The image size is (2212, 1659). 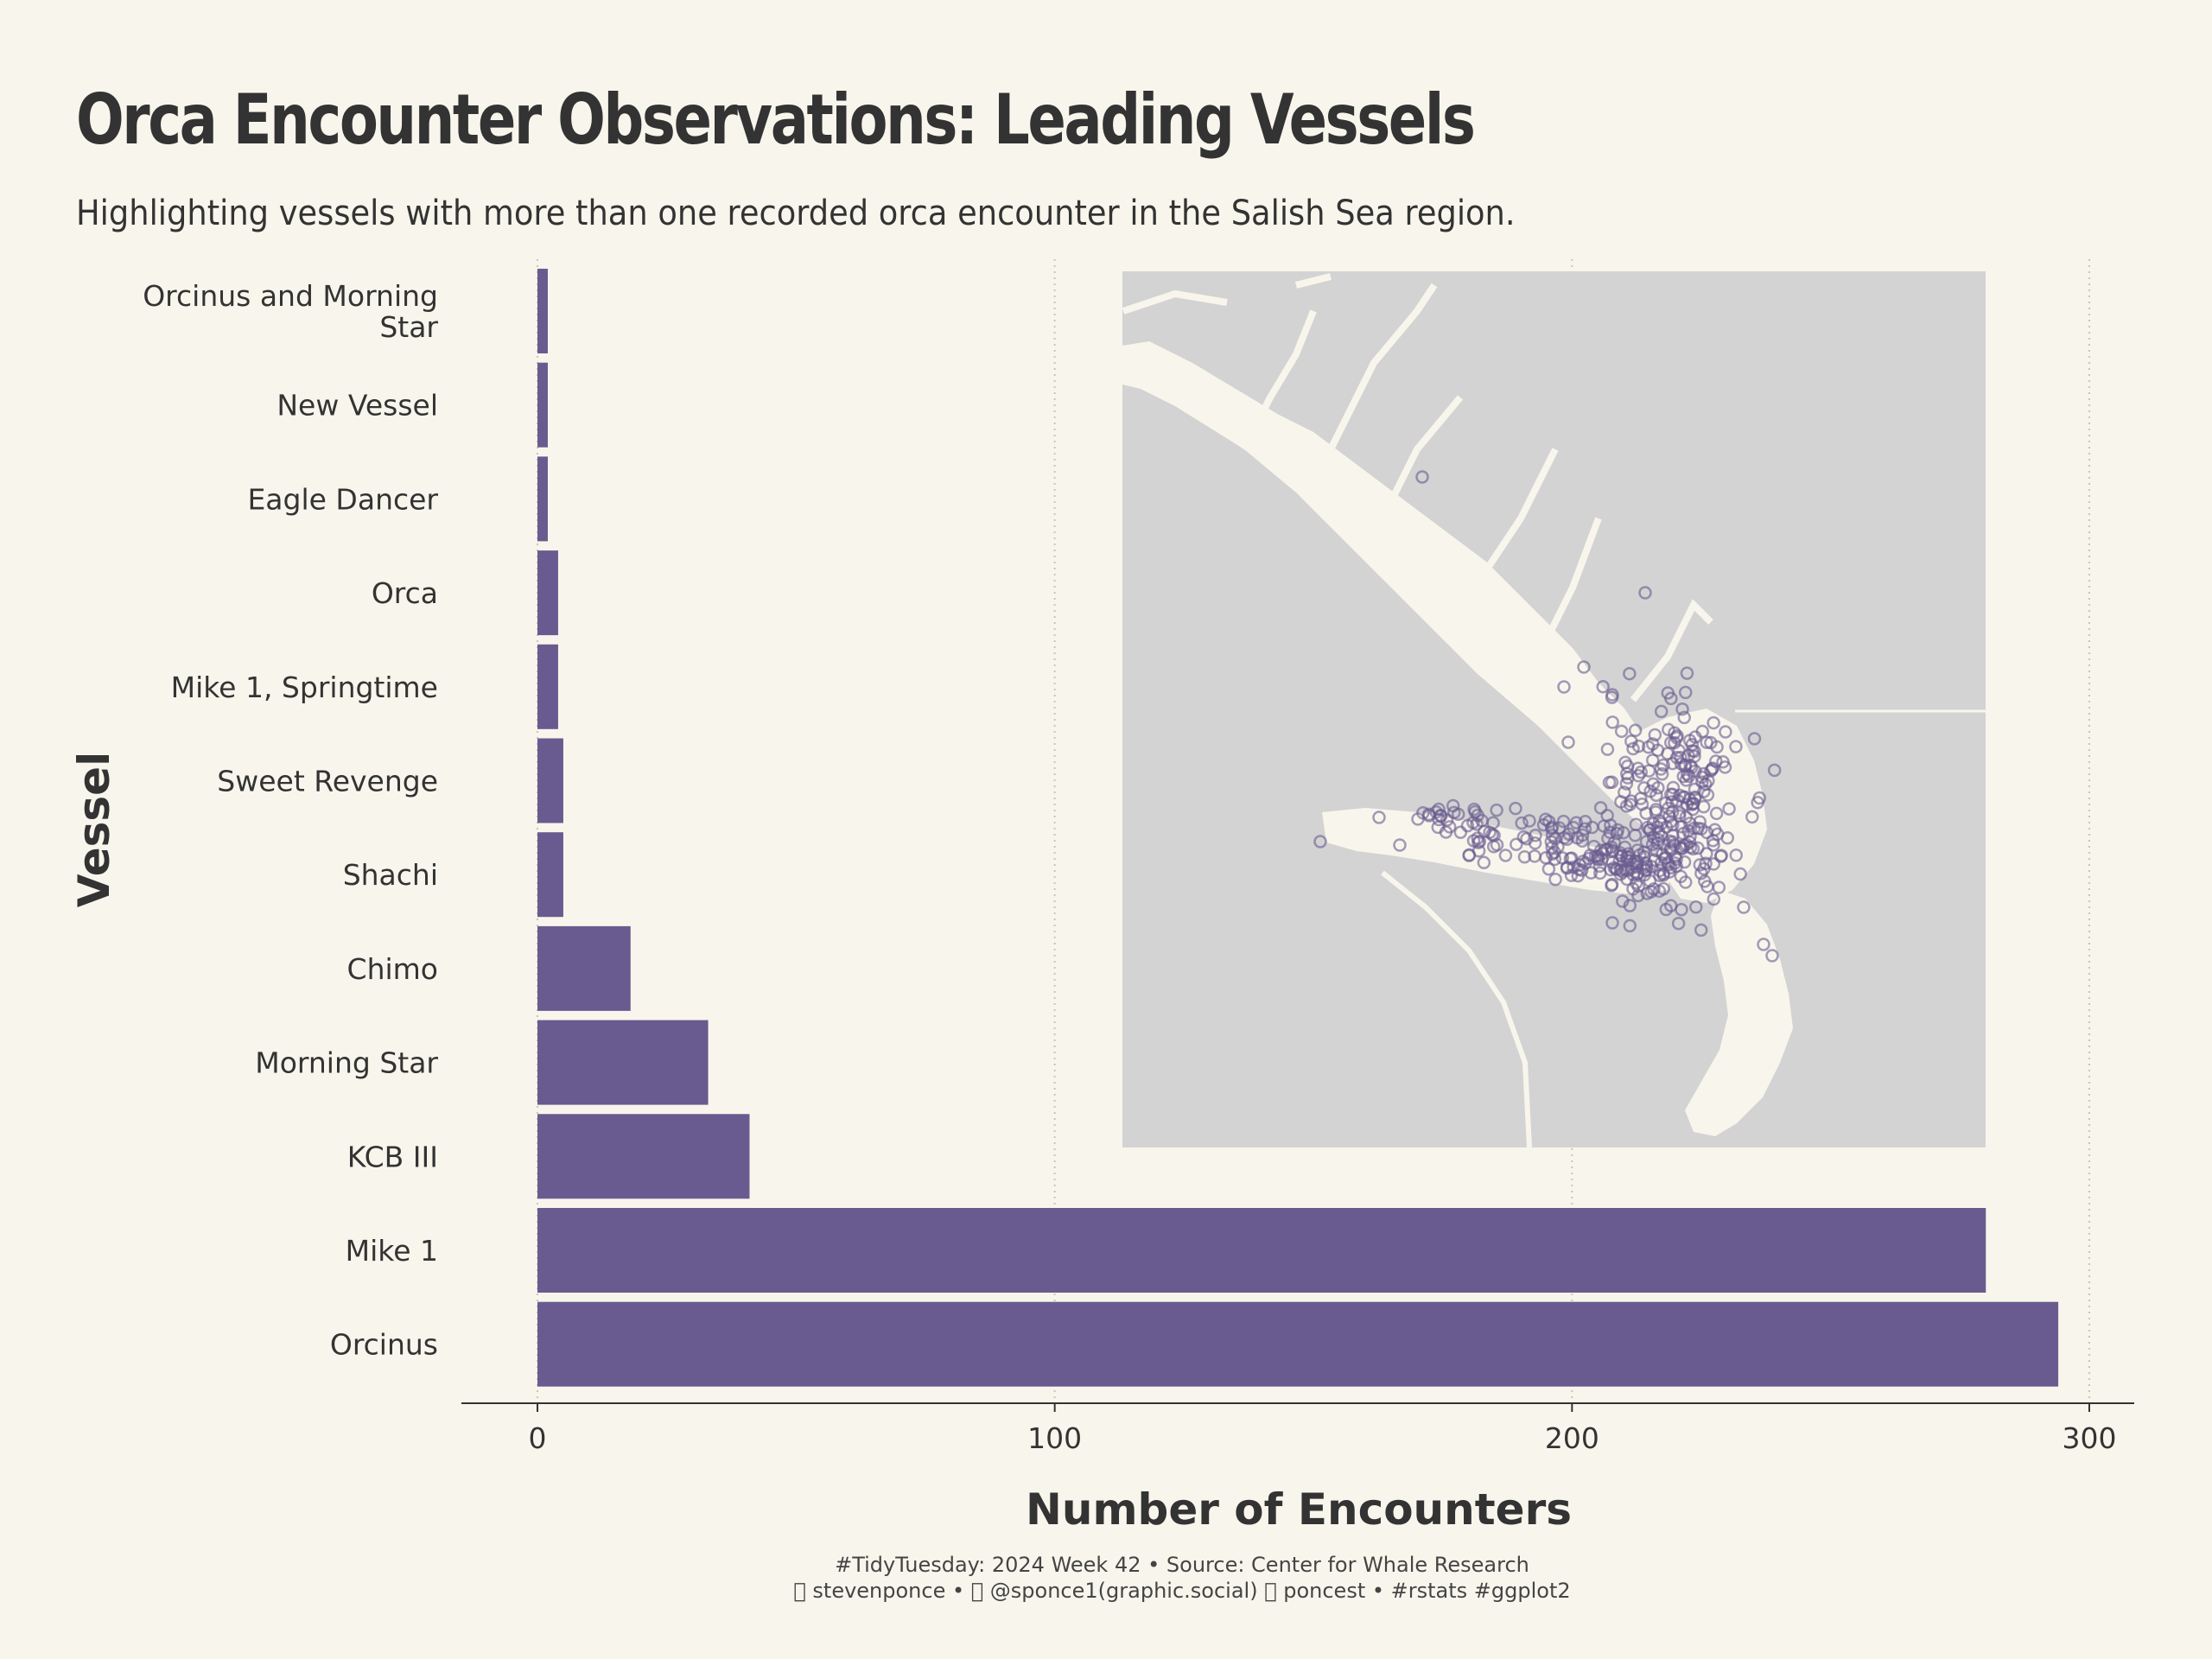 I want to click on y-axis-title: Vessel, so click(x=94, y=829).